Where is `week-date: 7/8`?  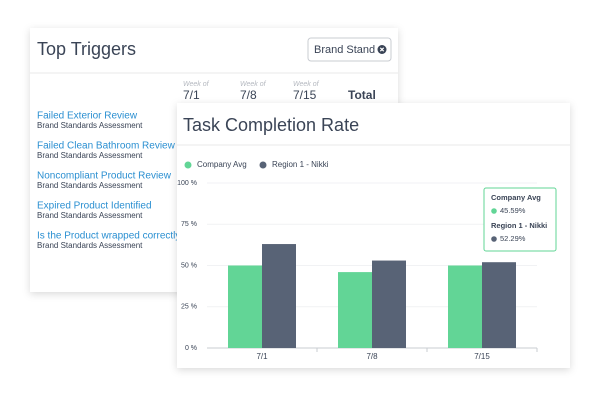 week-date: 7/8 is located at coordinates (248, 95).